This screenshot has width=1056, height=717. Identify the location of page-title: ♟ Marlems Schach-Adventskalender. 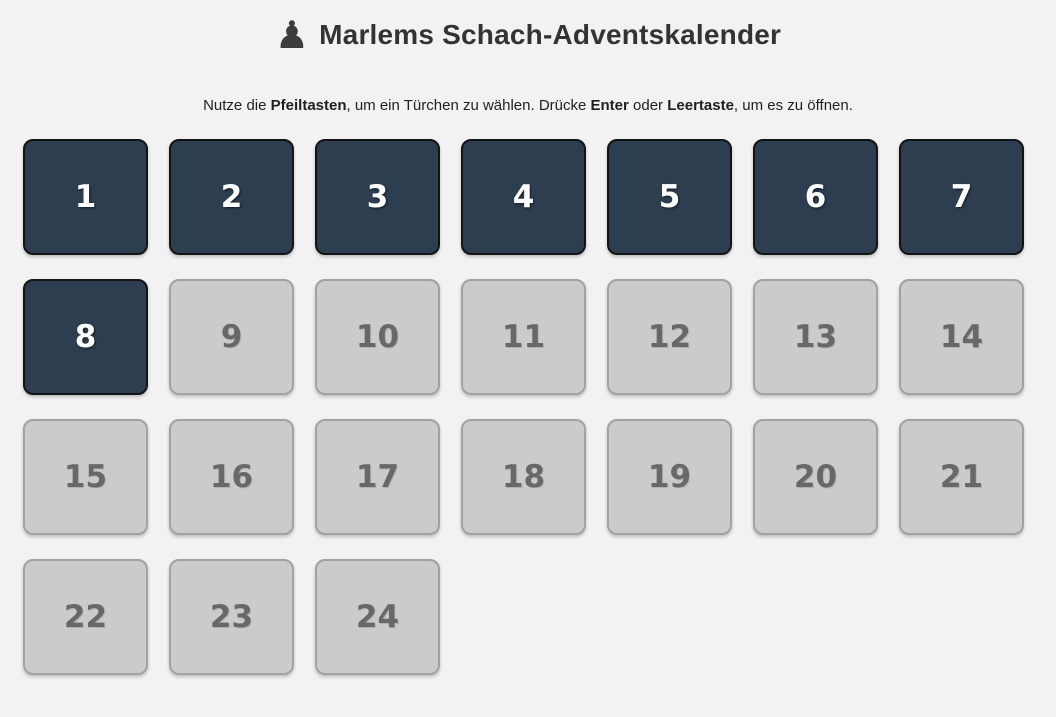
(528, 35).